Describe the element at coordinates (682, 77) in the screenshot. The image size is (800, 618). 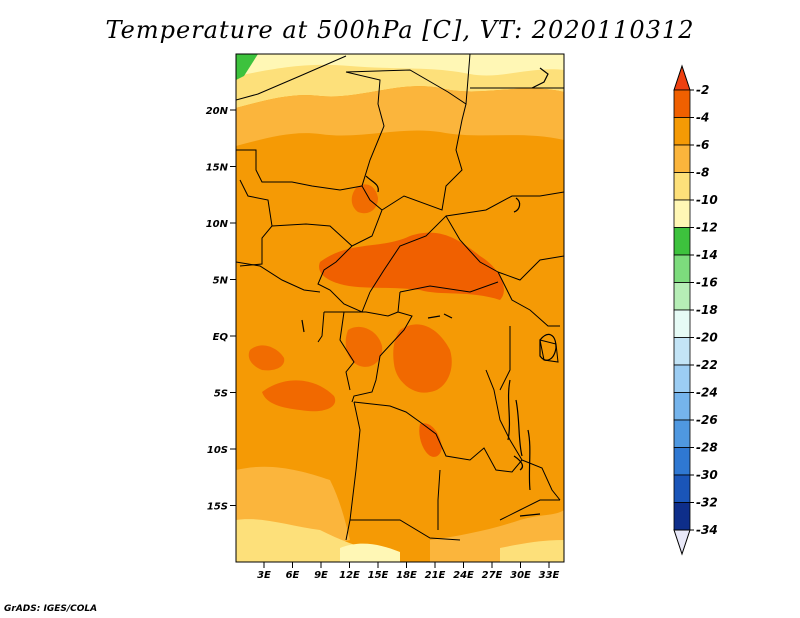
I see `colorbar-top-arrow` at that location.